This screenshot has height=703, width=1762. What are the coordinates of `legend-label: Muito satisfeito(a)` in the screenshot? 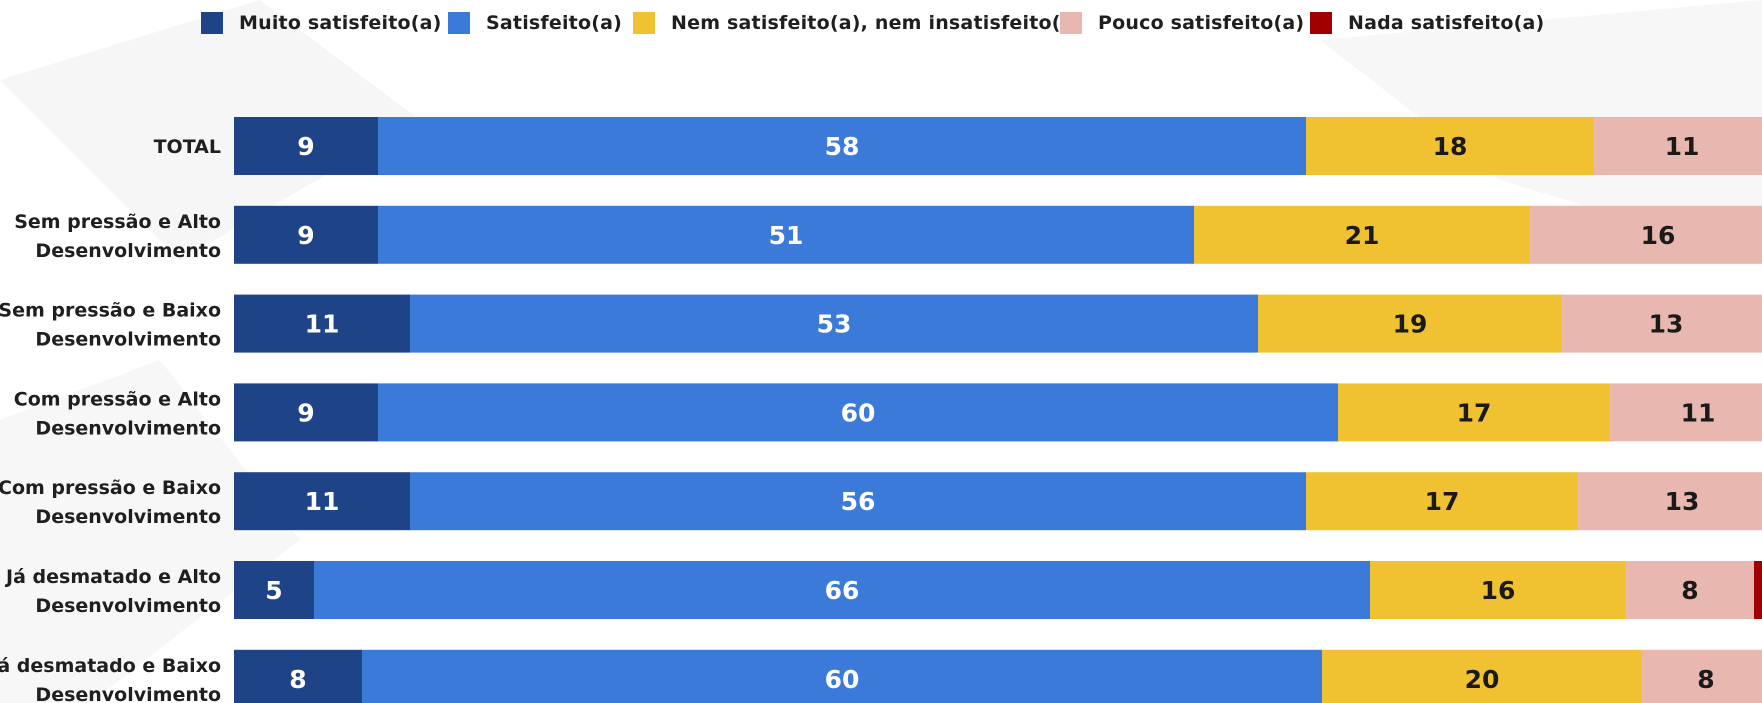 It's located at (340, 23).